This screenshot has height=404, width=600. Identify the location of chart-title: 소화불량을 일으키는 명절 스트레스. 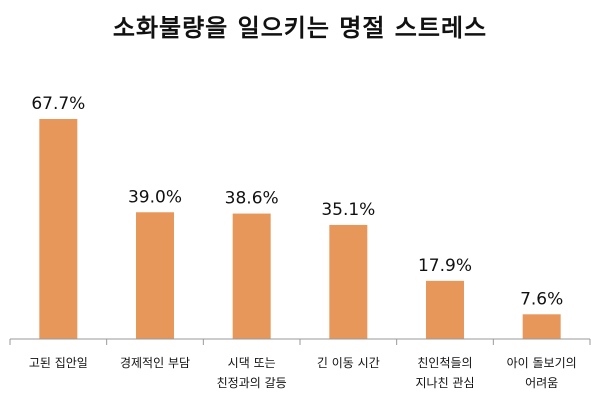
(300, 28).